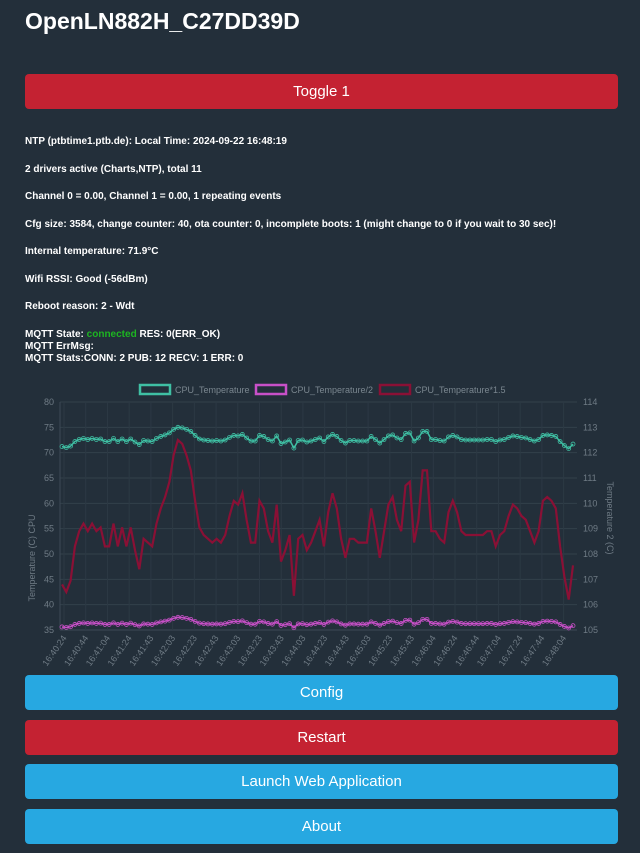  Describe the element at coordinates (590, 478) in the screenshot. I see `y-right-tick-label: 111` at that location.